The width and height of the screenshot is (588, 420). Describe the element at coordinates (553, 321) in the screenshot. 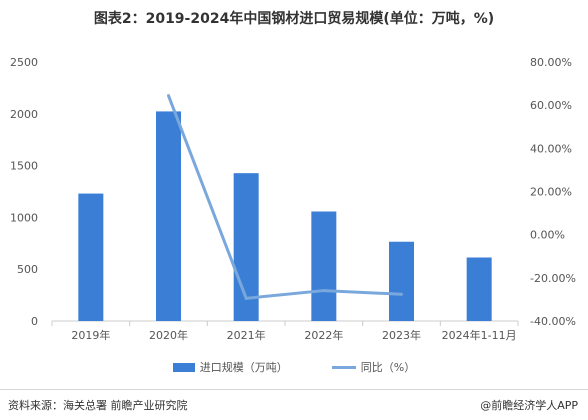

I see `right-tick-label: -40.00%` at that location.